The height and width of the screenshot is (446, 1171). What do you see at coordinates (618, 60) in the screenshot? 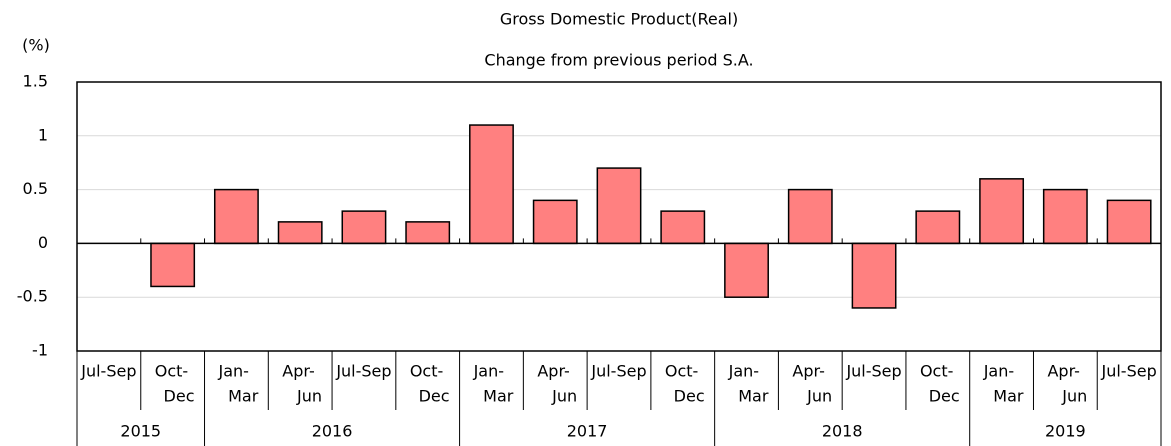
I see `chart-subtitle: Change from previous period S.A.` at bounding box center [618, 60].